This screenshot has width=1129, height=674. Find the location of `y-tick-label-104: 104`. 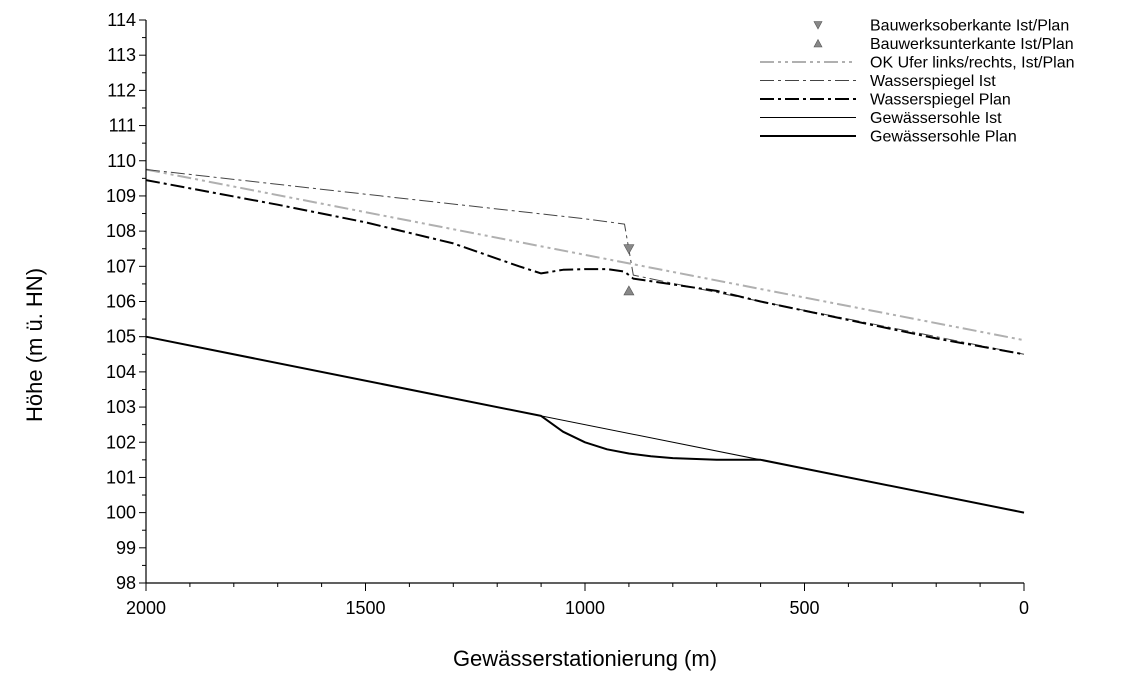

y-tick-label-104: 104 is located at coordinates (121, 372).